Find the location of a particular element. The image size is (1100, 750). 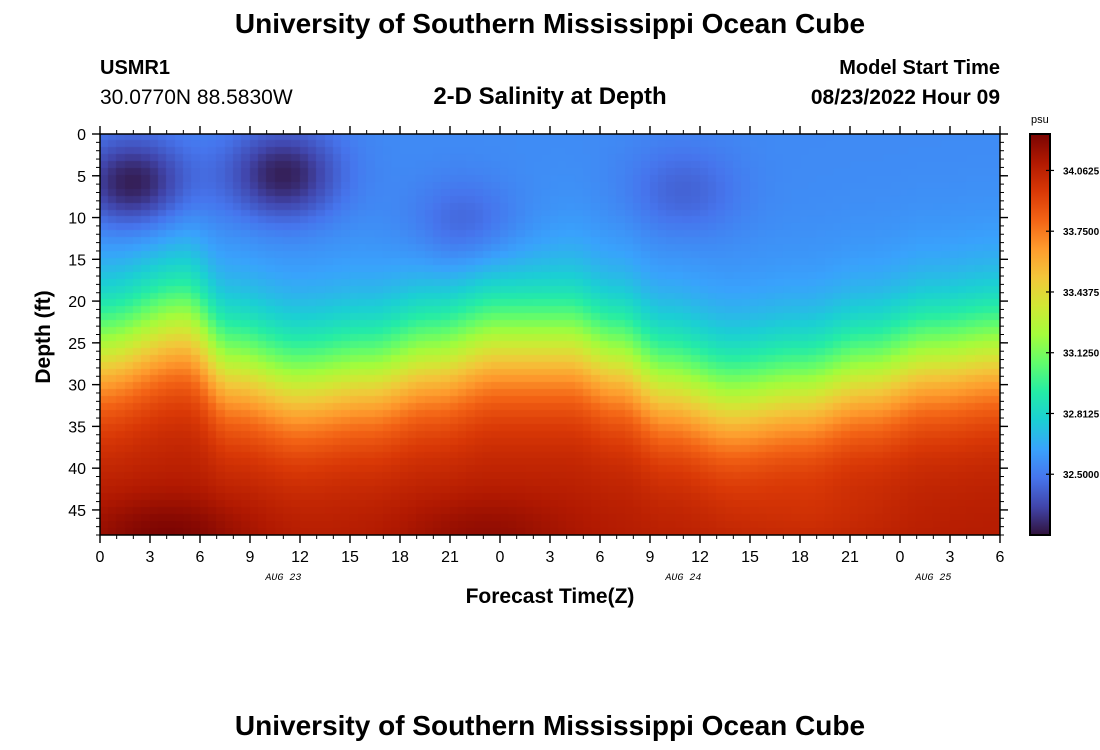

colorbar-tick-label: 33.4375 is located at coordinates (1081, 293).